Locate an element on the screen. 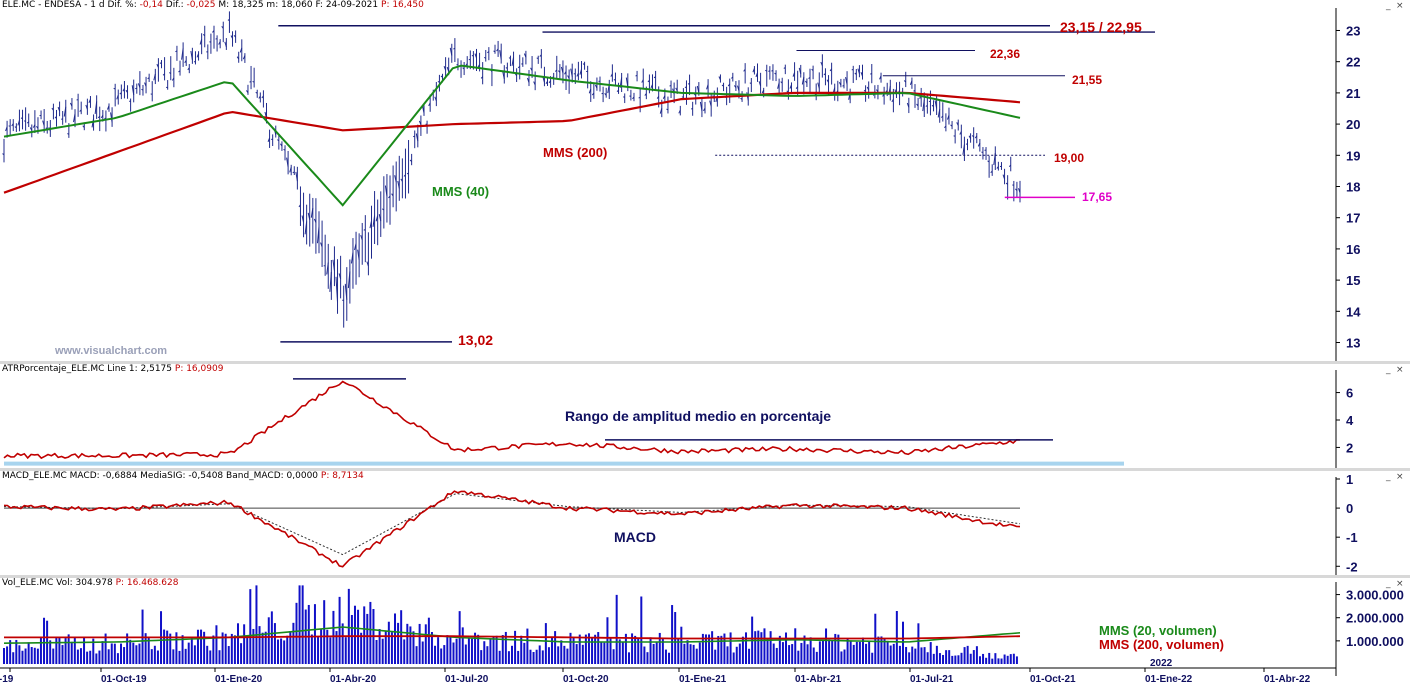 This screenshot has height=690, width=1410. close-button: × is located at coordinates (1400, 6).